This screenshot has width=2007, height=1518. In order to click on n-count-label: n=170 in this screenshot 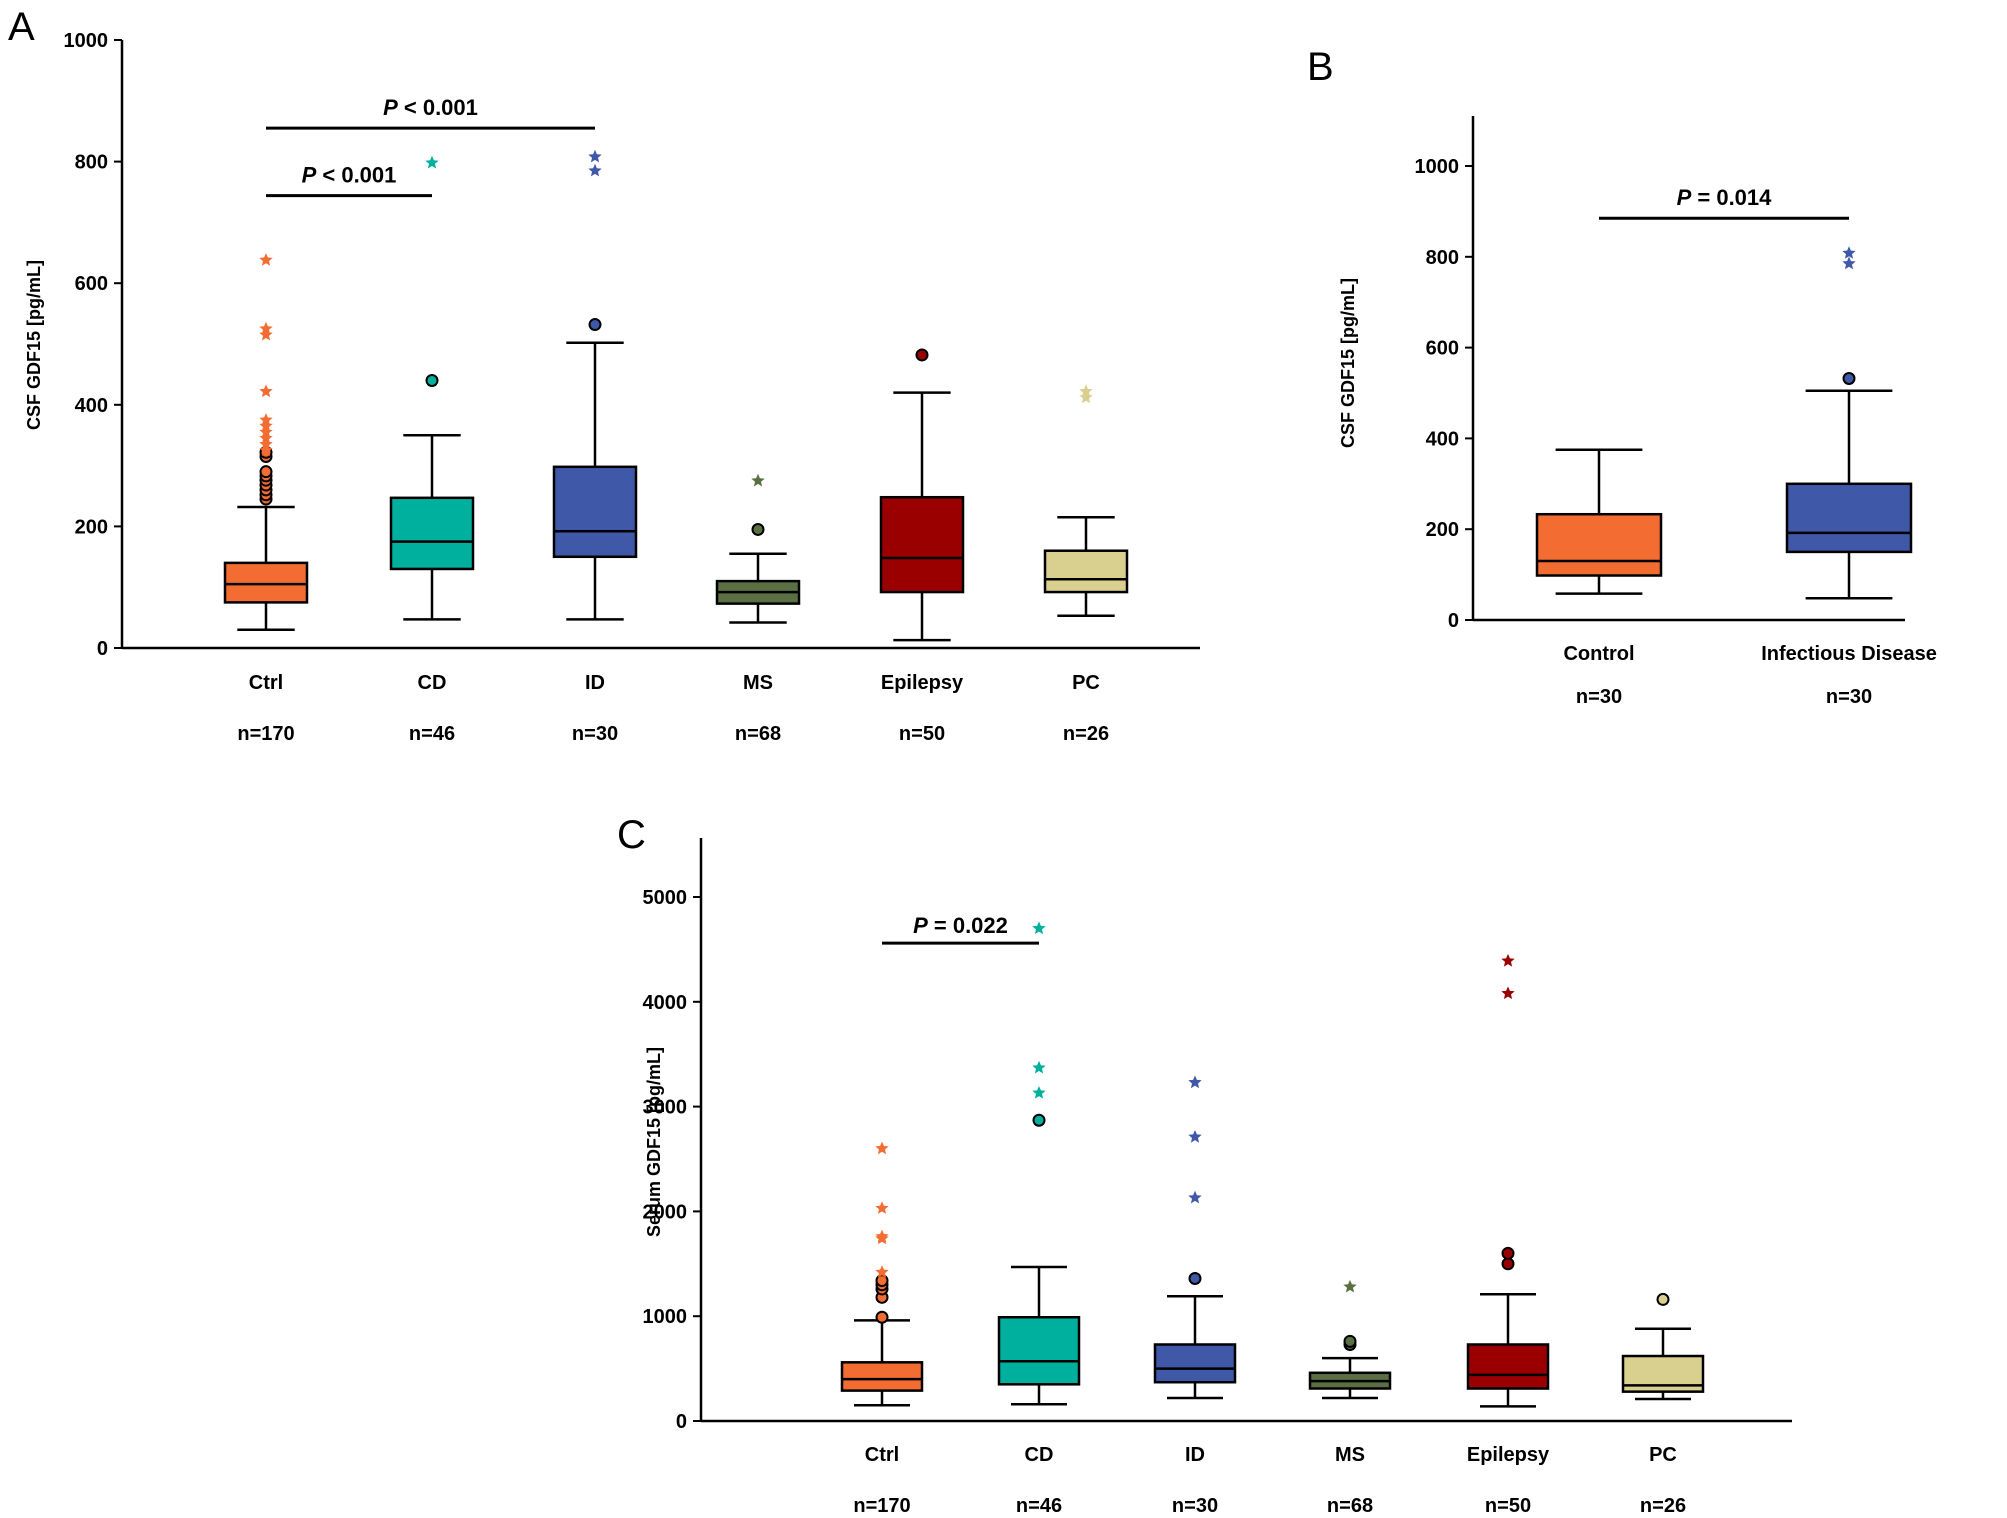, I will do `click(881, 1506)`.